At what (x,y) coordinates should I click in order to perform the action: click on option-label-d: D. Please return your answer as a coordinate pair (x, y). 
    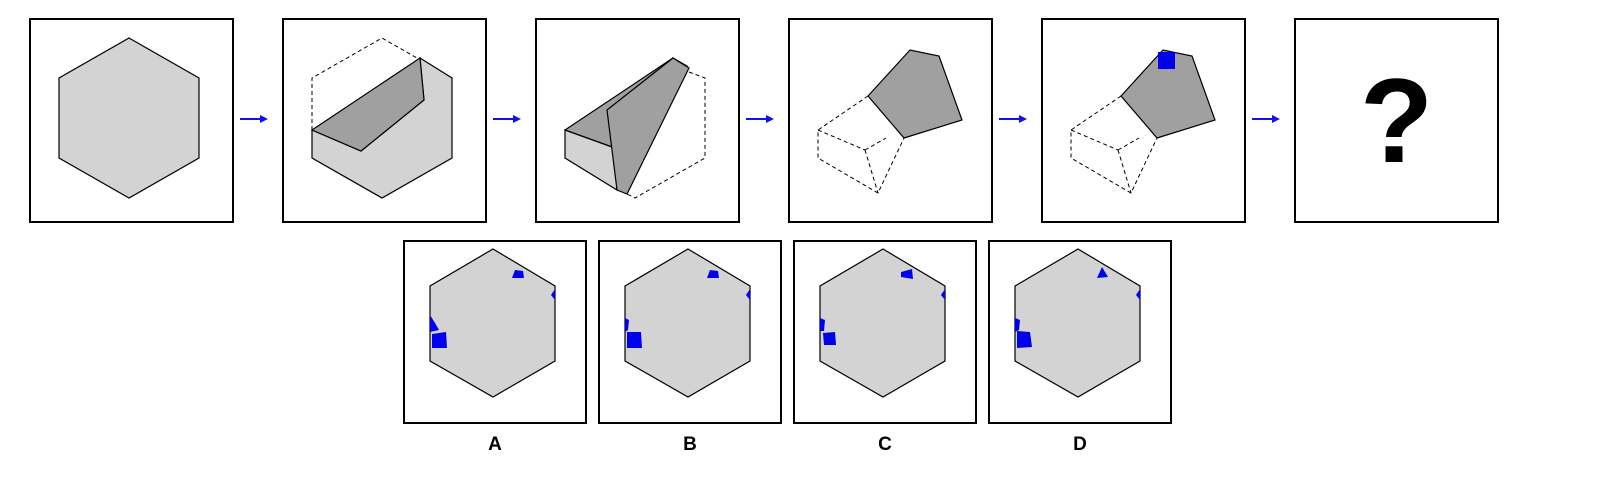
    Looking at the image, I should click on (1080, 444).